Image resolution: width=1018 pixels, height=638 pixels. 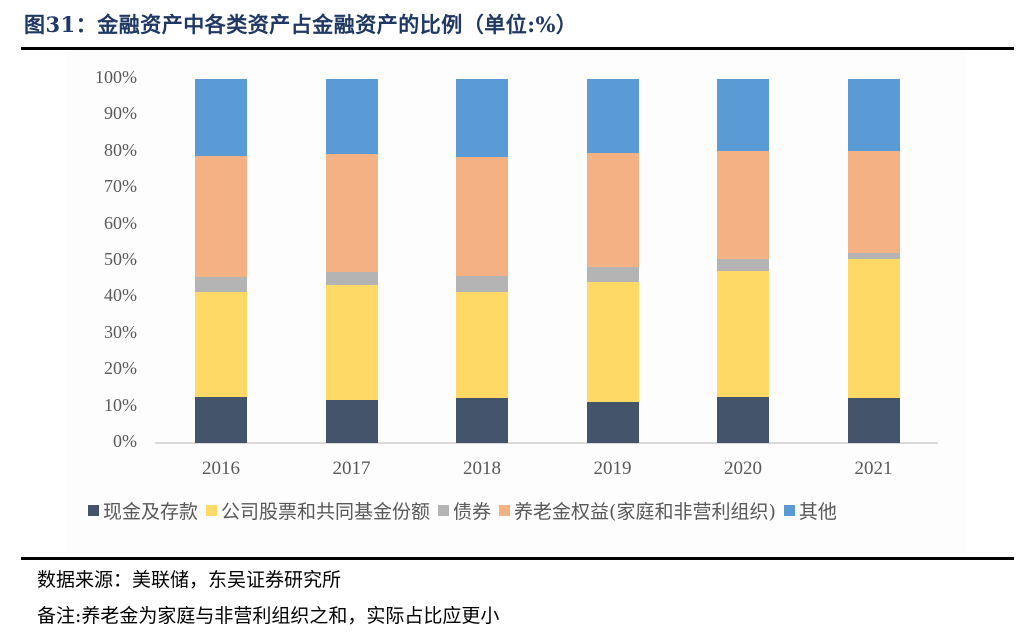 I want to click on legend: 现金及存款 公司股票和共同基金份额 债券 养老金权益(家庭和非营利组织) 其他, so click(x=466, y=510).